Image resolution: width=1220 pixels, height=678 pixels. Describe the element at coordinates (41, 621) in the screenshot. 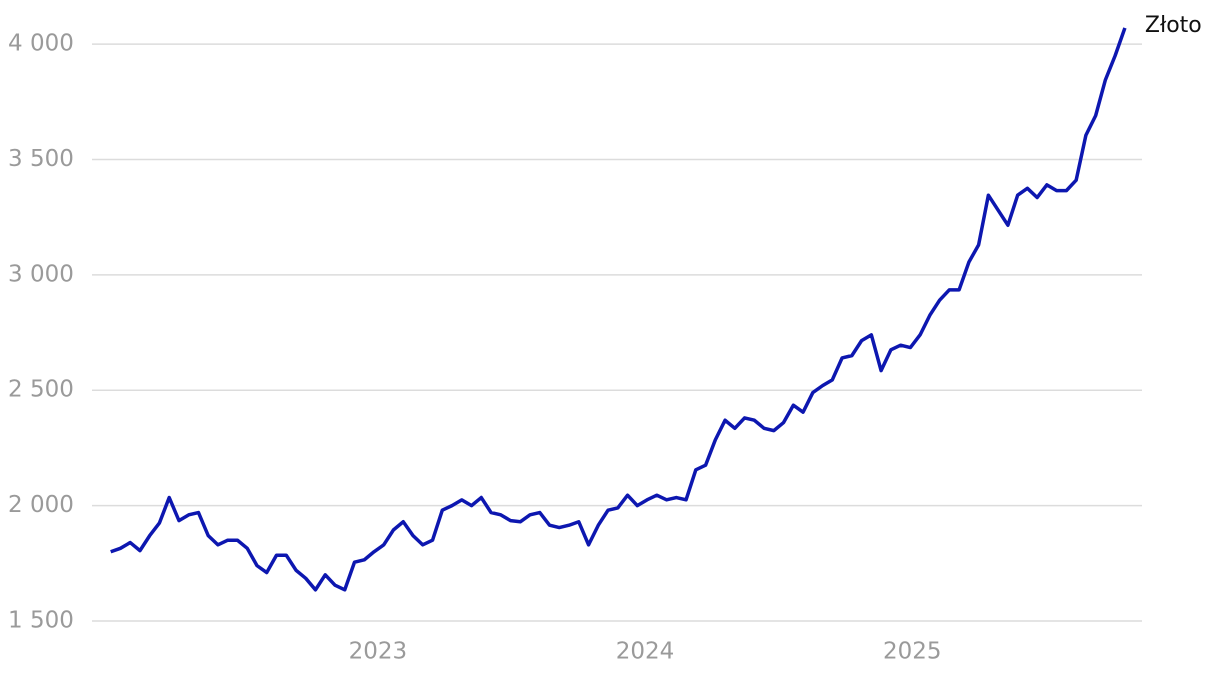

I see `y-tick-label: 1 500` at that location.